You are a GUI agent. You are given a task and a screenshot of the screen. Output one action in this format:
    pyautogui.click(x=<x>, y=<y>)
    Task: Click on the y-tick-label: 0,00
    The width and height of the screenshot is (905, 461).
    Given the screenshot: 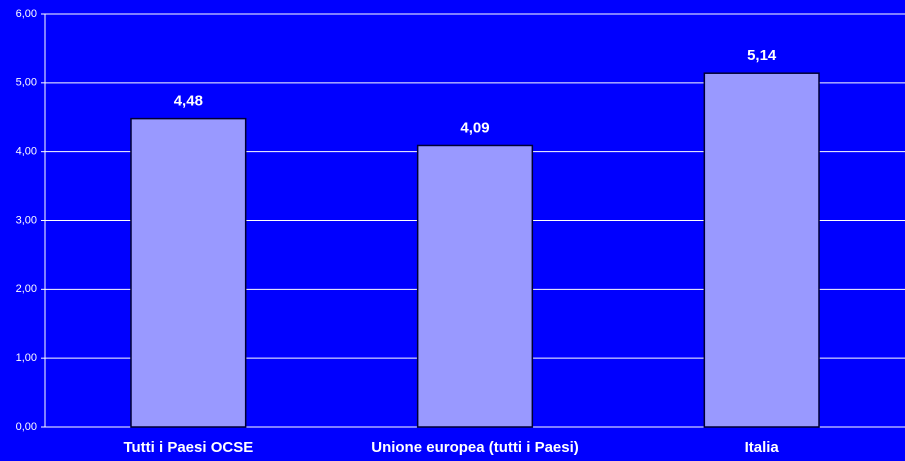 What is the action you would take?
    pyautogui.click(x=26, y=427)
    